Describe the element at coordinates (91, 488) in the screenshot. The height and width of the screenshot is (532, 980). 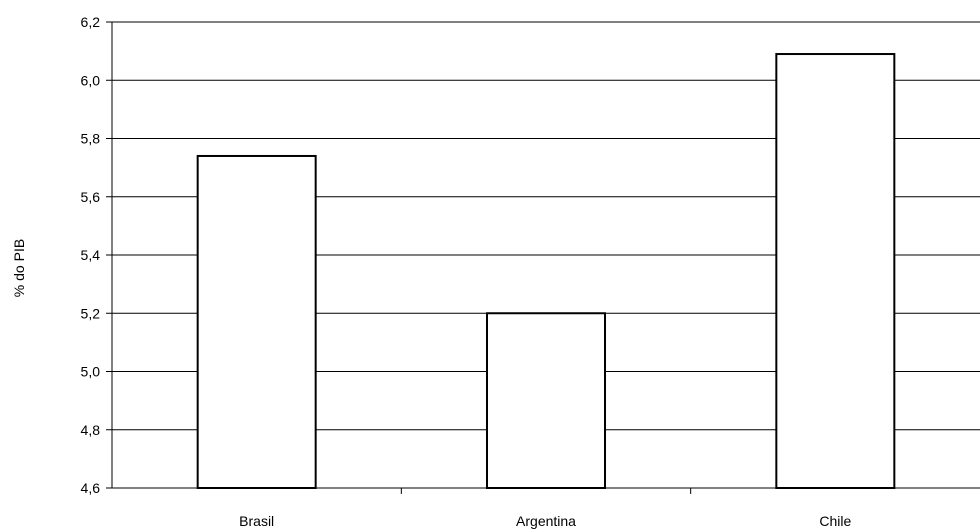
I see `y-tick-label: 4,6` at that location.